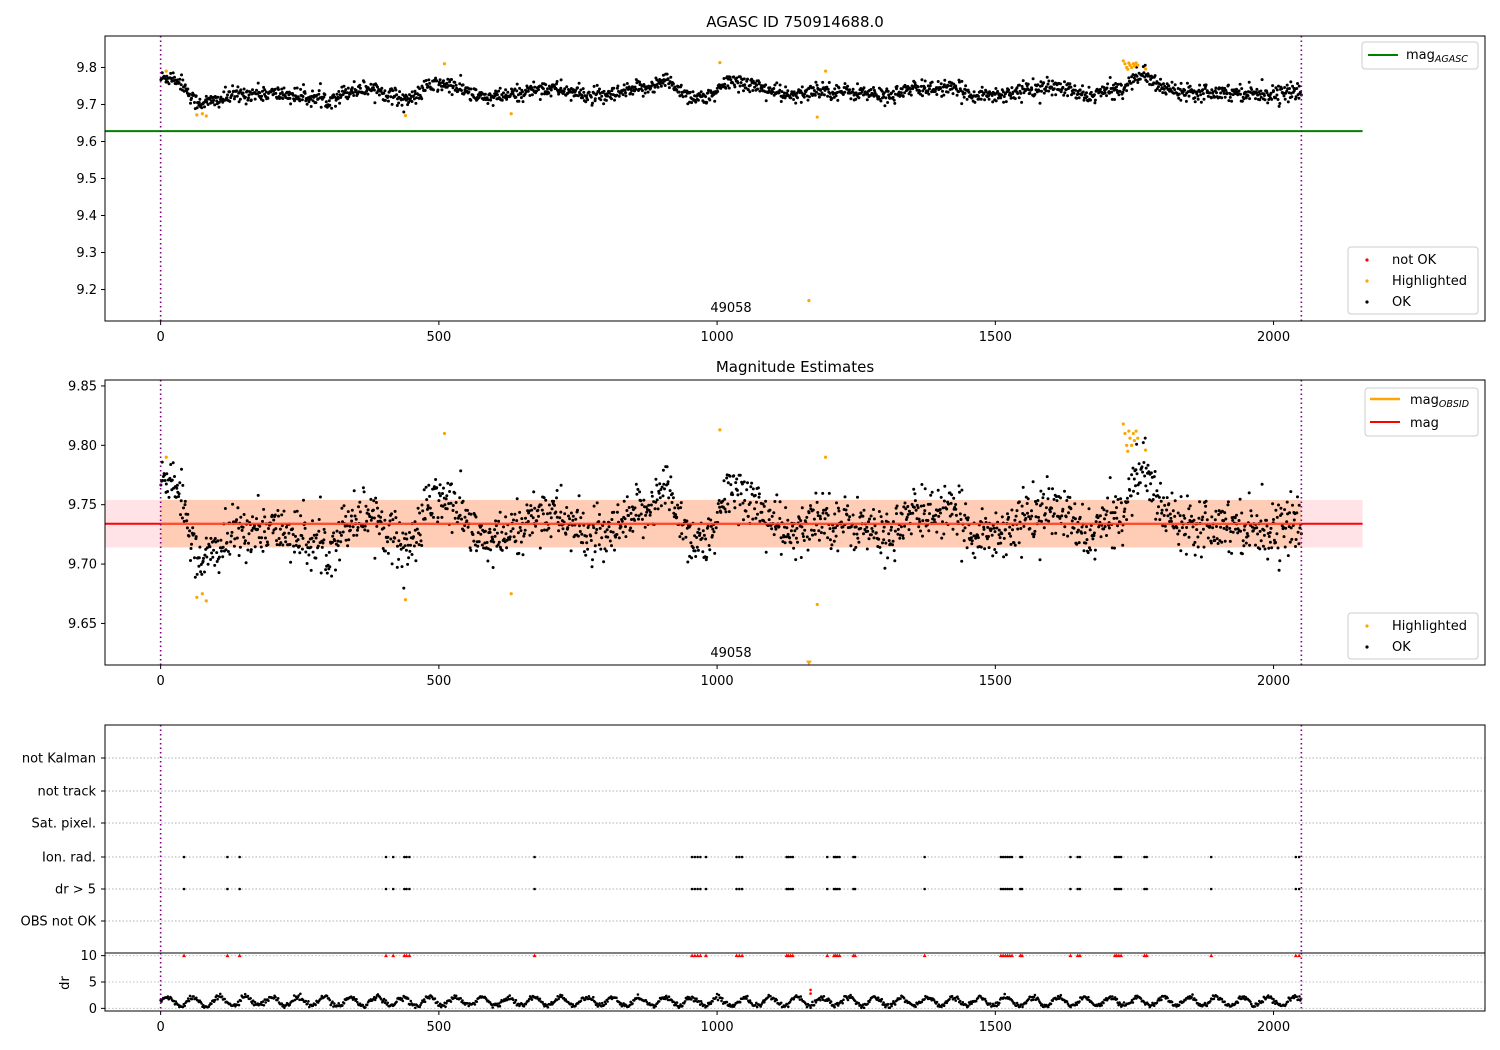  What do you see at coordinates (82, 624) in the screenshot?
I see `y-tick-label: 9.65` at bounding box center [82, 624].